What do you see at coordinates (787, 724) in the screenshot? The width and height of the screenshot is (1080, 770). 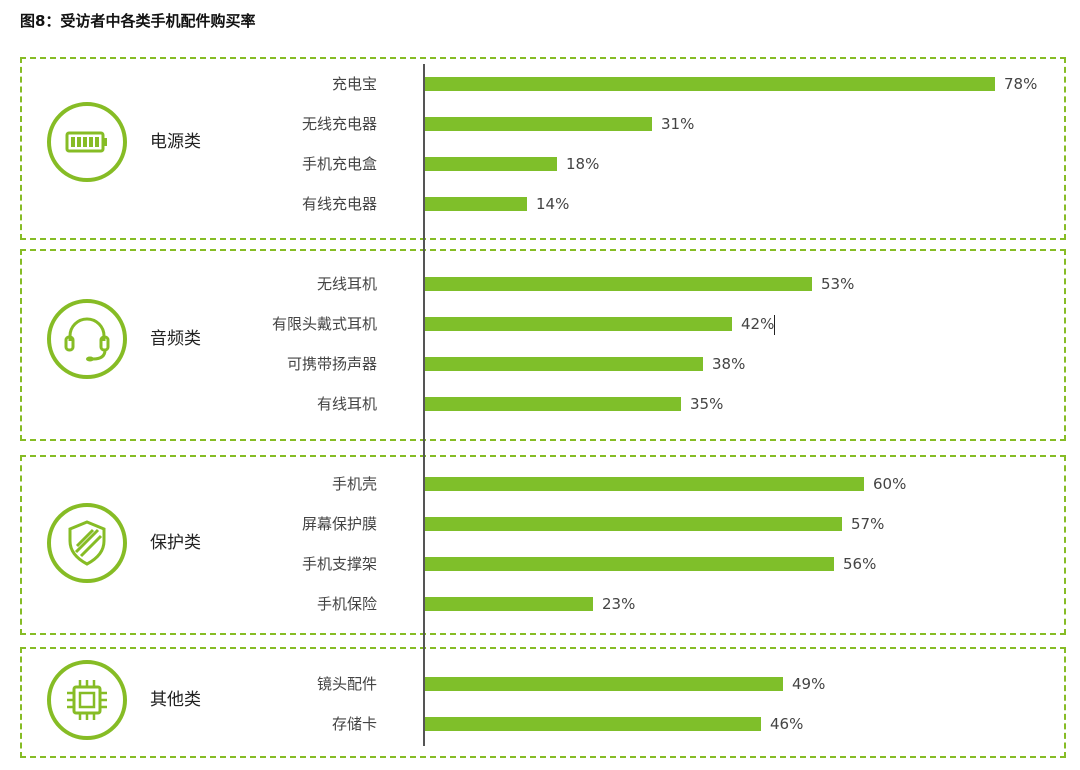 I see `value-label: 46%` at bounding box center [787, 724].